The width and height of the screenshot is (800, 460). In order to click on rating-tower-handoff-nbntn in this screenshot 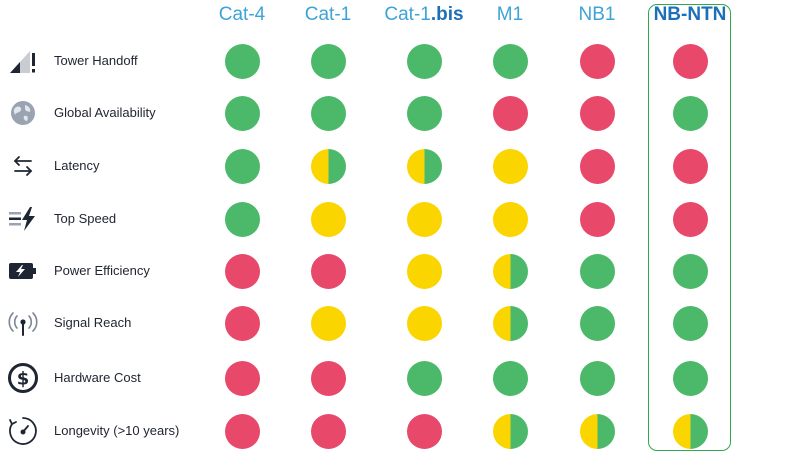, I will do `click(690, 61)`.